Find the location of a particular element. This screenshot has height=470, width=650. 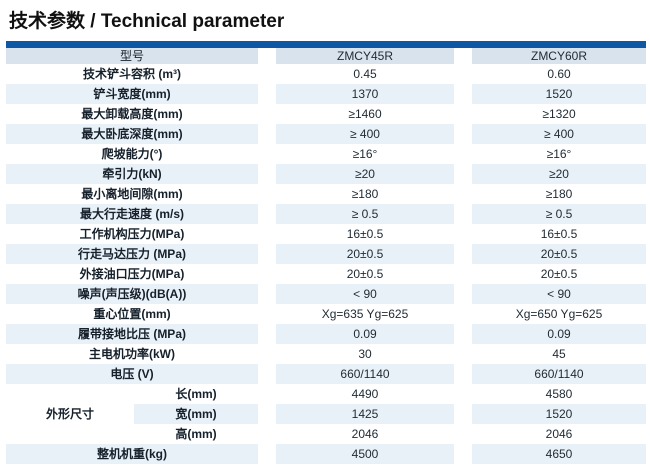

table-row: 噪声(声压级)(dB(A)) < 90 < 90 is located at coordinates (326, 294).